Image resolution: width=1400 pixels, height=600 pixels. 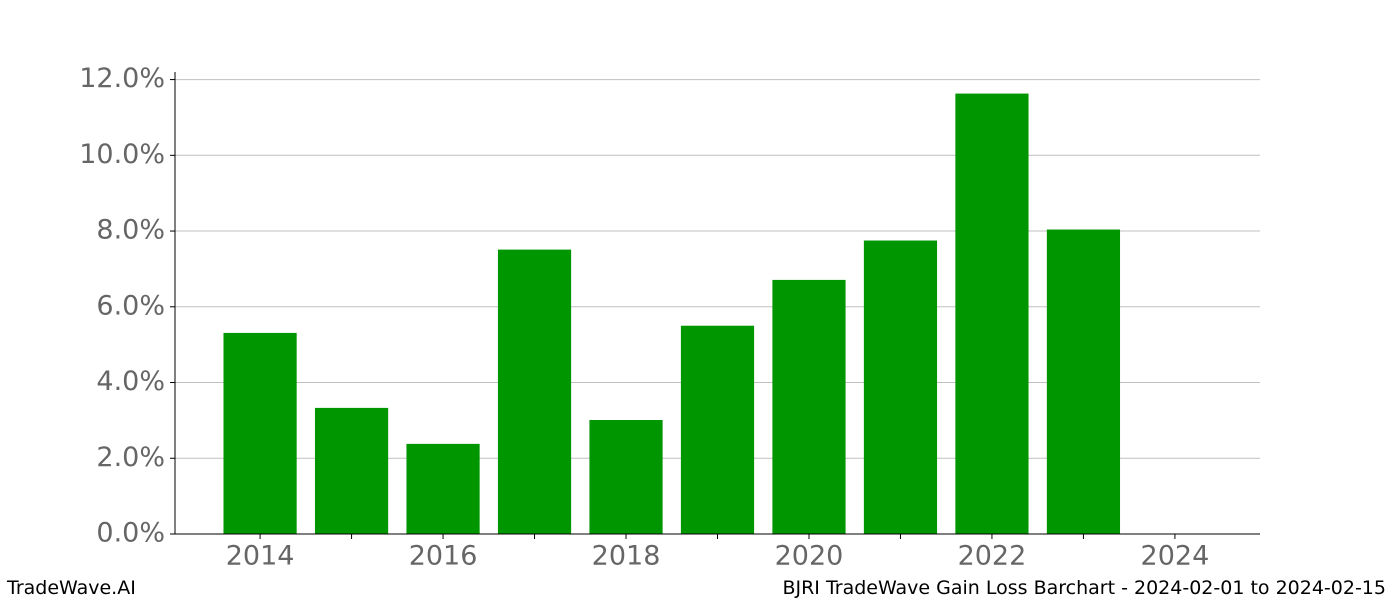 What do you see at coordinates (809, 556) in the screenshot?
I see `x-tick-label: 2020` at bounding box center [809, 556].